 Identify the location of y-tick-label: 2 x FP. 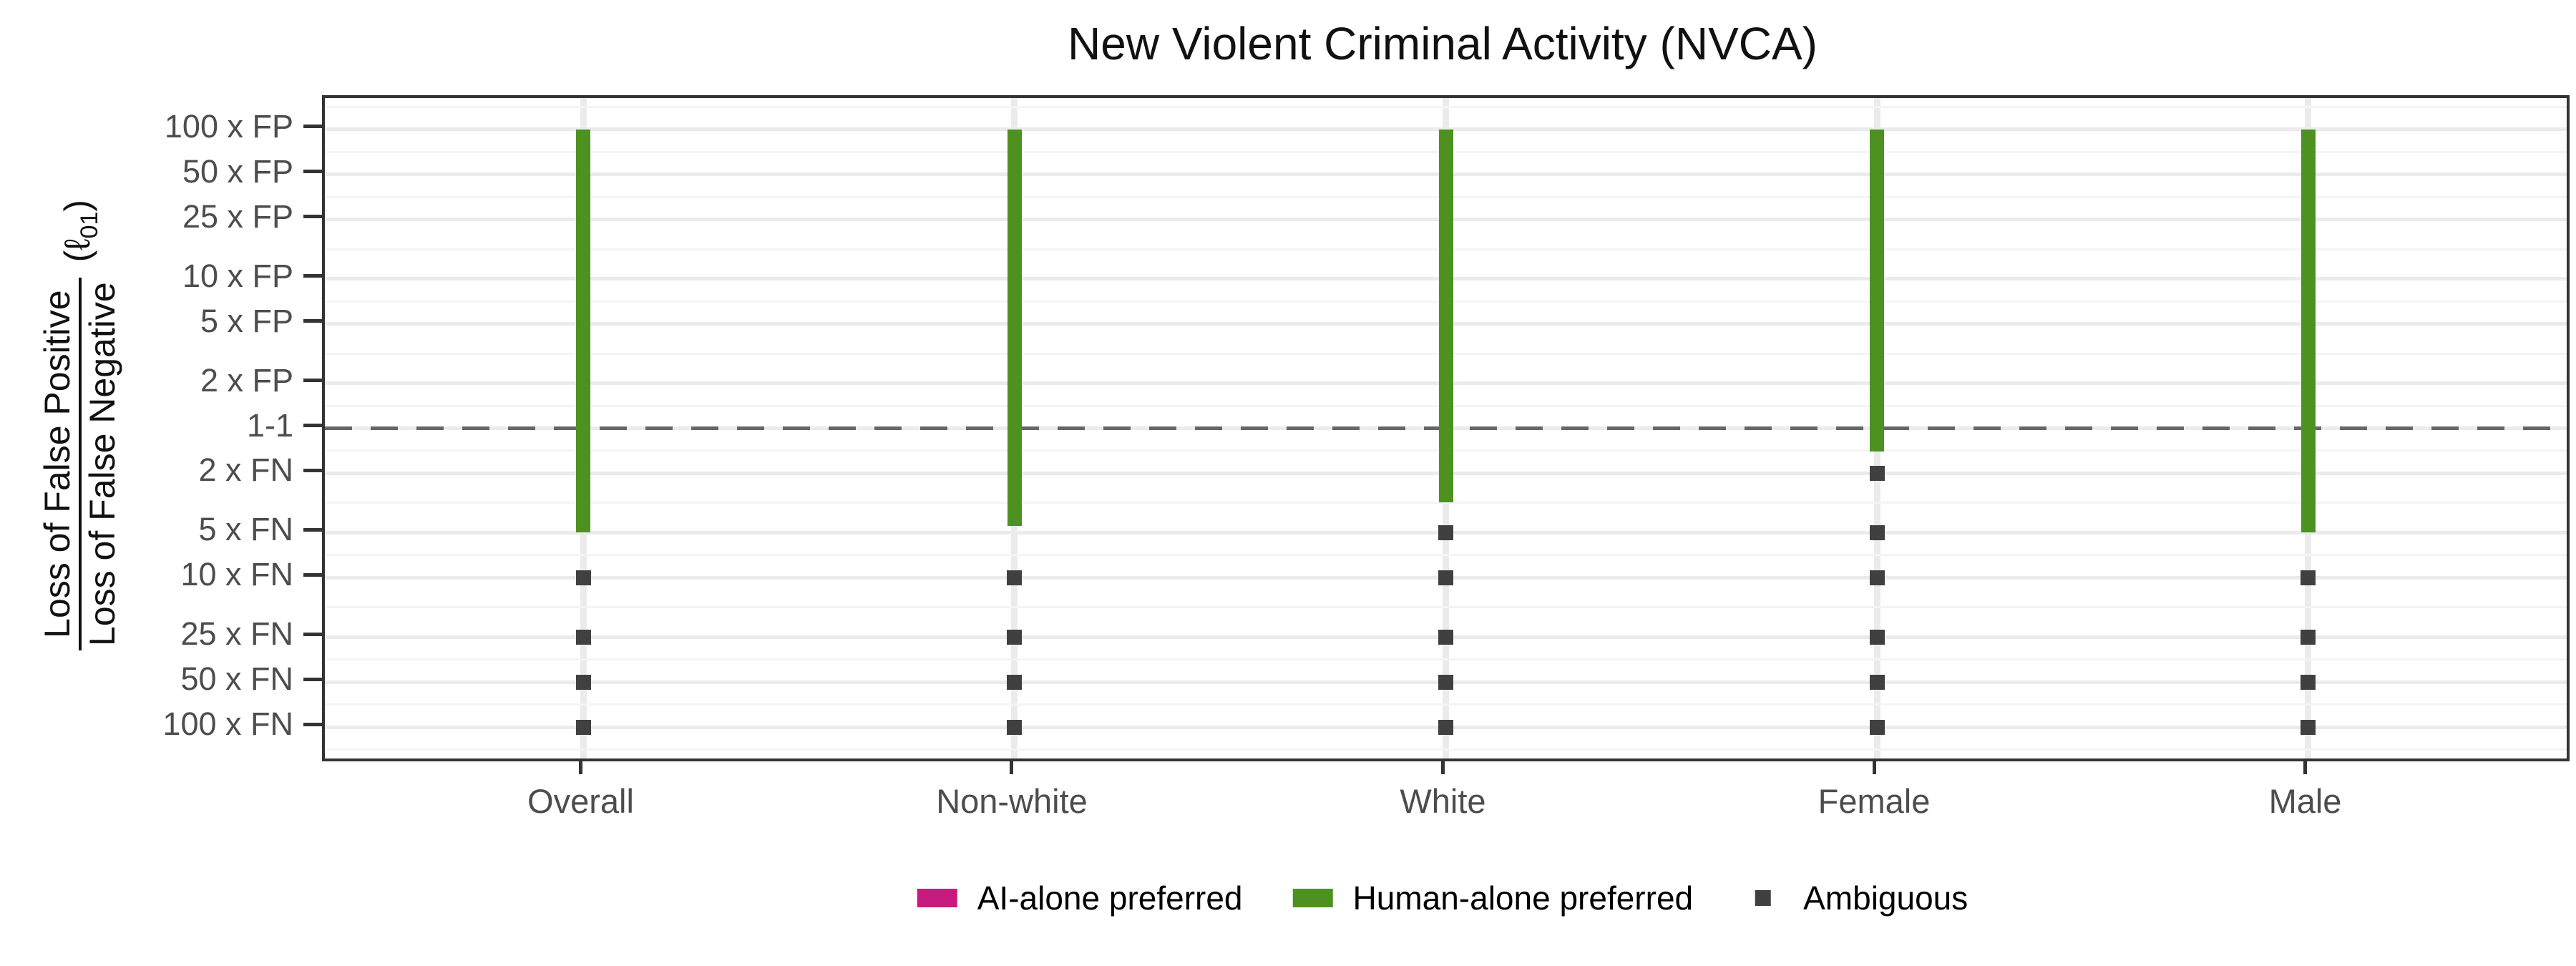
(246, 380).